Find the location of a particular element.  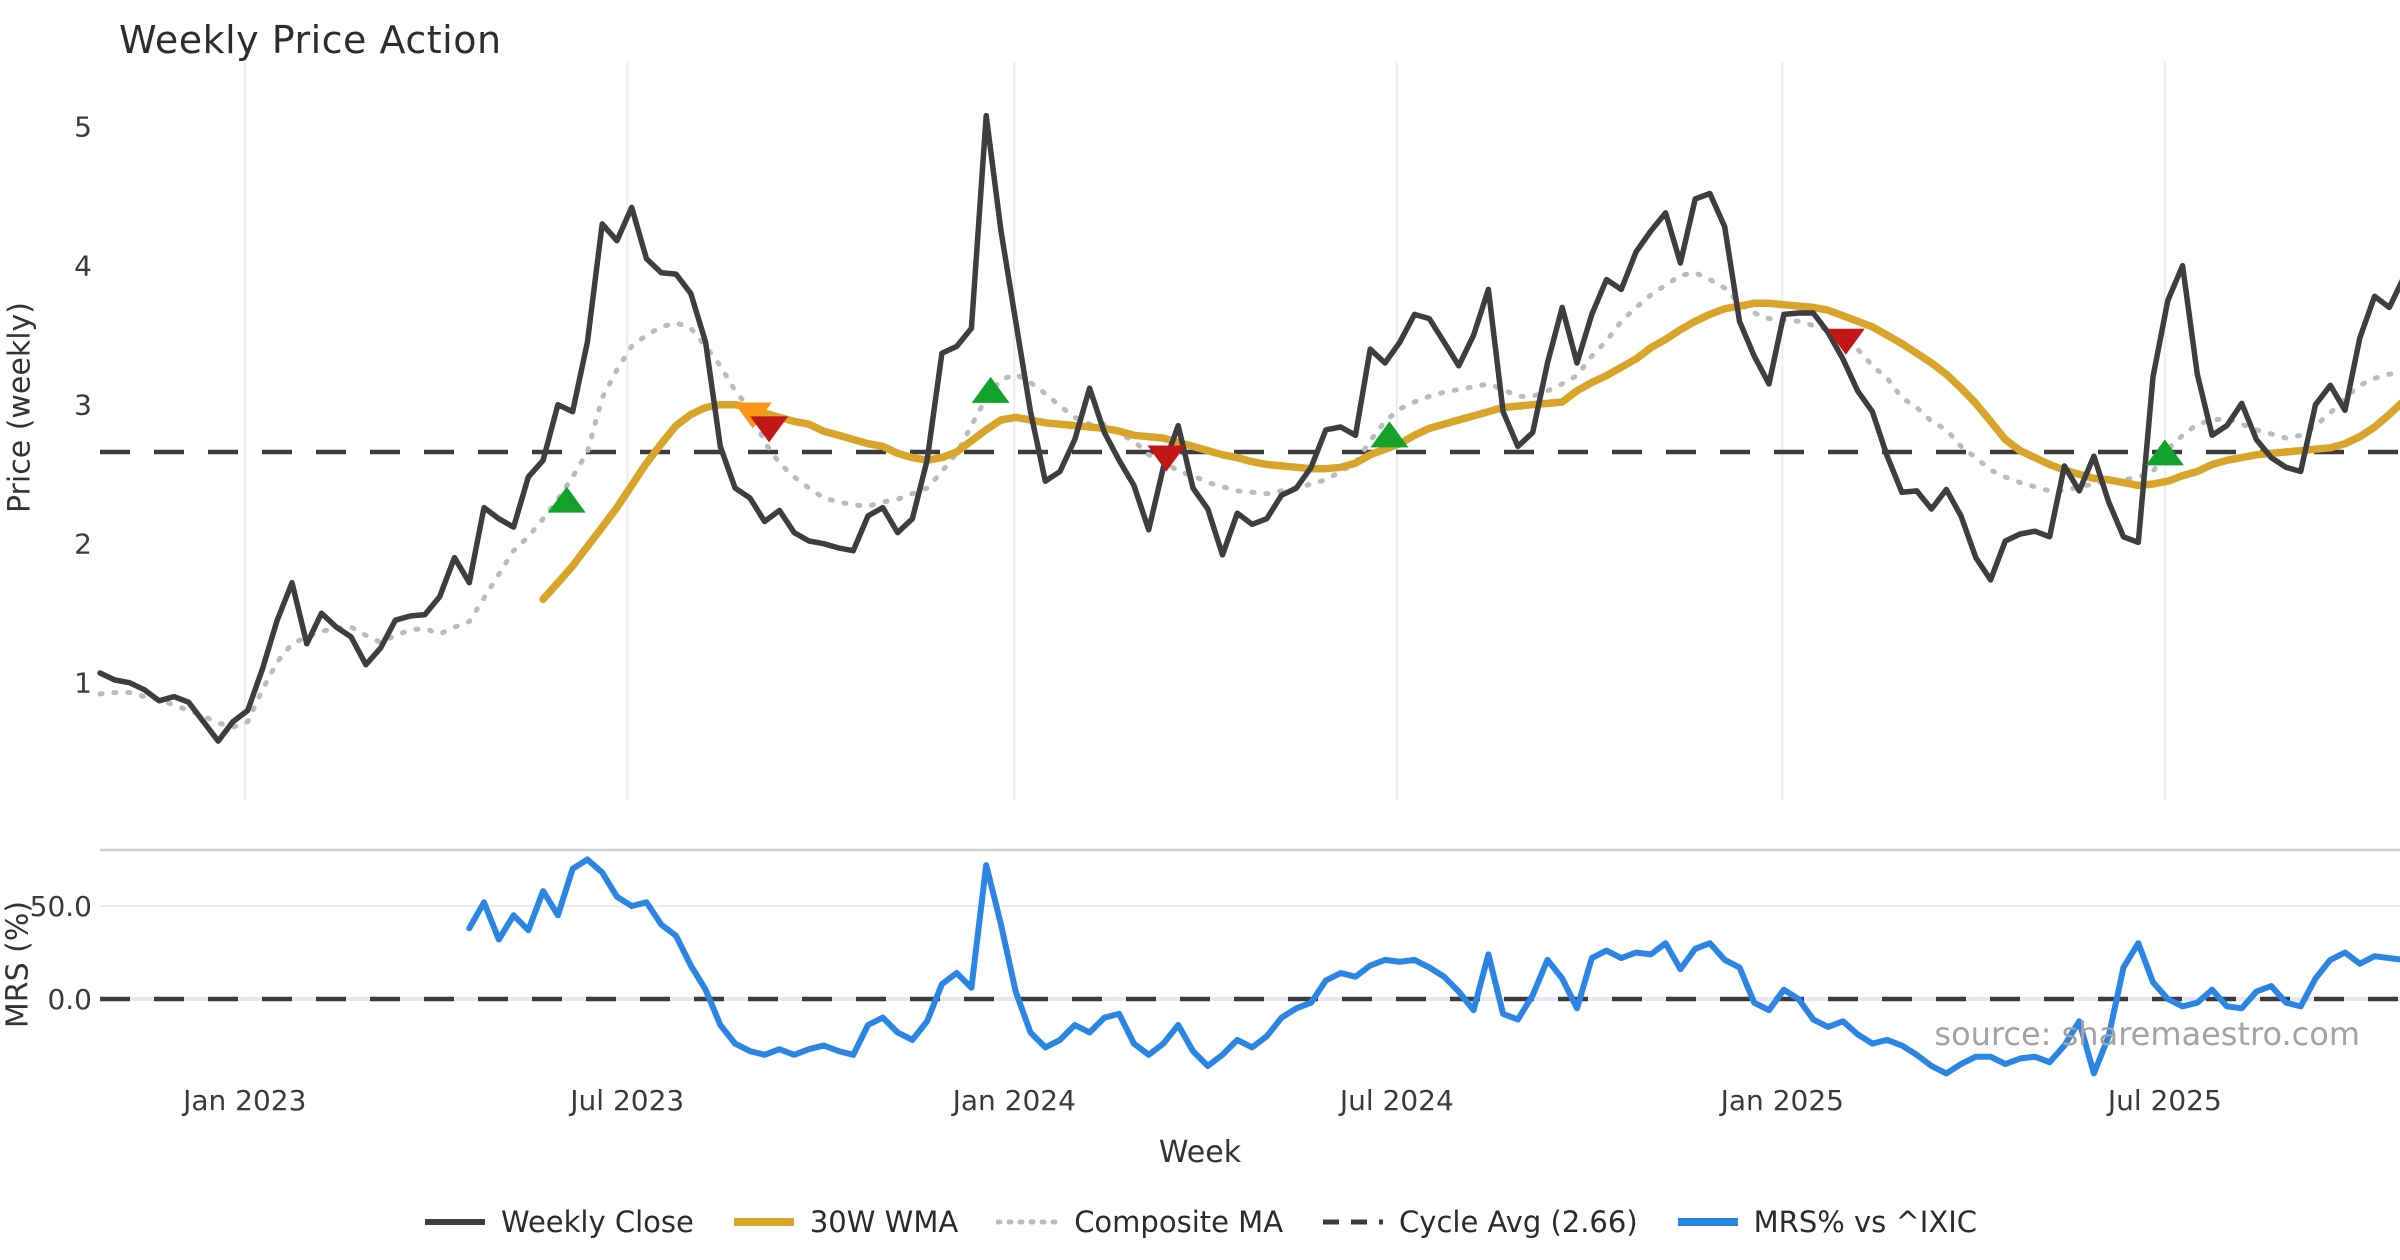

price-tick-label: 3 is located at coordinates (83, 405).